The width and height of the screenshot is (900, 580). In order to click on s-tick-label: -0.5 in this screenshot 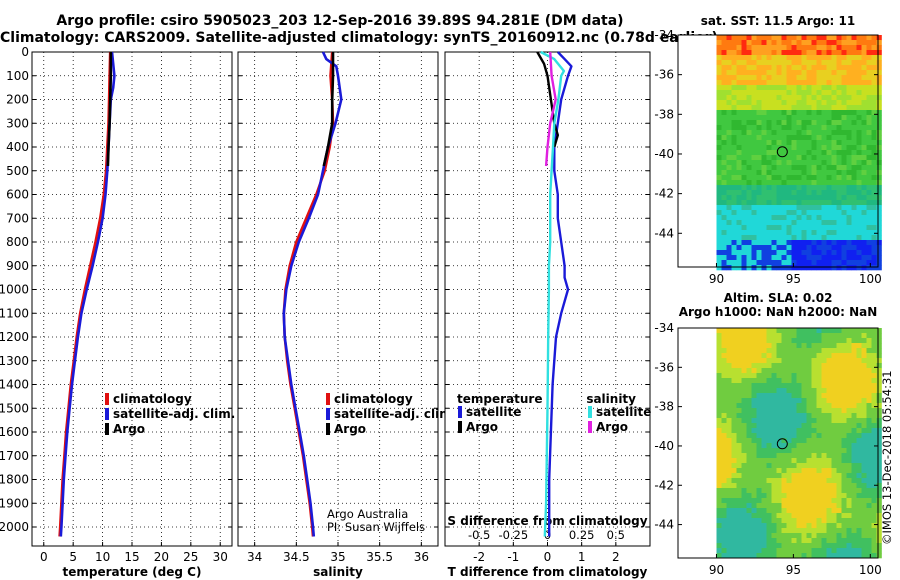, I will do `click(479, 535)`.